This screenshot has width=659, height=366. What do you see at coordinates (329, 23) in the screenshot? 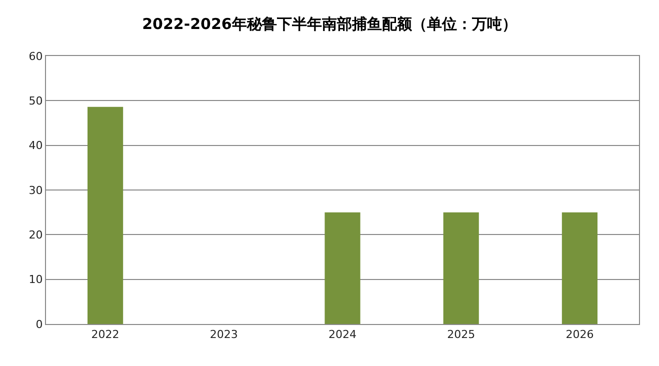
I see `chart-title: 2022-2026年秘鲁下半年南部捕鱼配额（单位：万吨）` at bounding box center [329, 23].